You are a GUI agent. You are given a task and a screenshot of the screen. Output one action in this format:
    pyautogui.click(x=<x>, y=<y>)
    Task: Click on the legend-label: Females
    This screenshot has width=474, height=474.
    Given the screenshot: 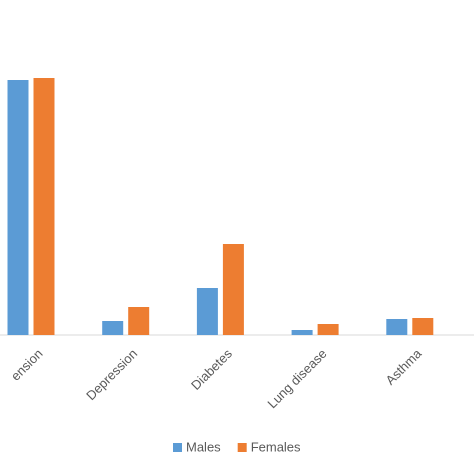 What is the action you would take?
    pyautogui.click(x=276, y=446)
    